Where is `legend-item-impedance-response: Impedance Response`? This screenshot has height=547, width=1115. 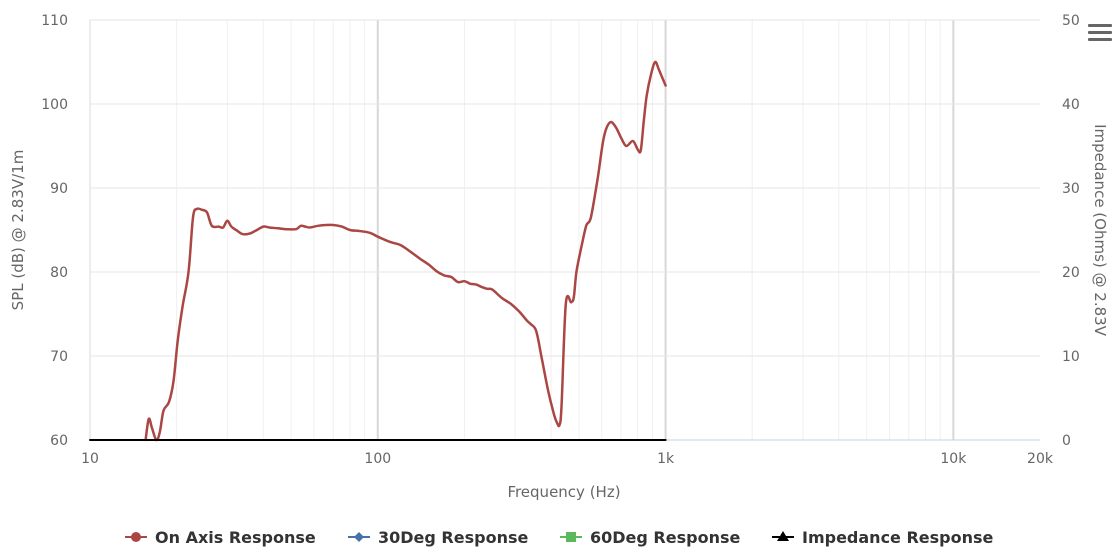 legend-item-impedance-response: Impedance Response is located at coordinates (883, 537).